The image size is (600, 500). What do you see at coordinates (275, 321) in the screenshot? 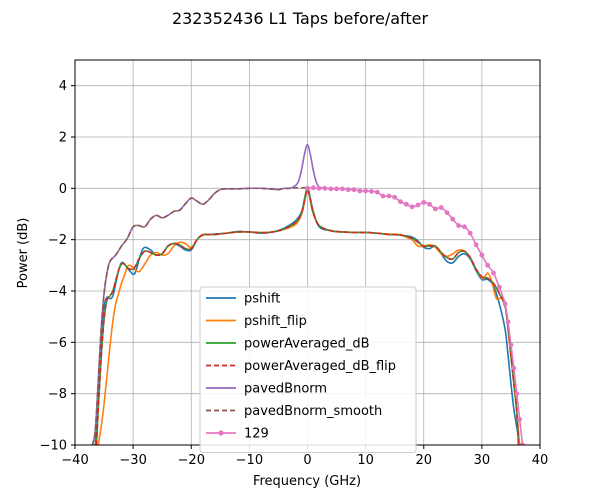
I see `legend-label: pshift_flip` at bounding box center [275, 321].